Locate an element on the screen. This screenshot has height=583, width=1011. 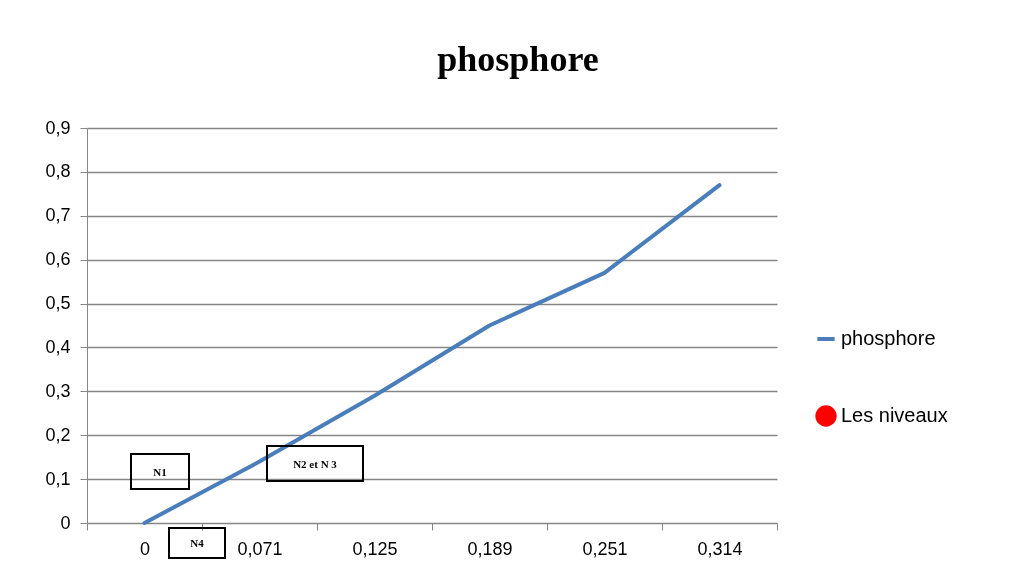
label-frame: N4 is located at coordinates (197, 543).